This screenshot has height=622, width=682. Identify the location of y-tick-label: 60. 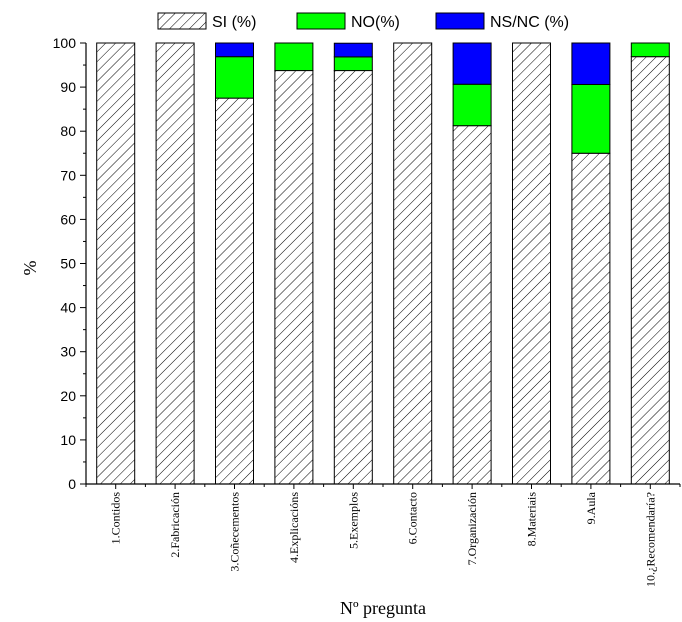
(68, 219).